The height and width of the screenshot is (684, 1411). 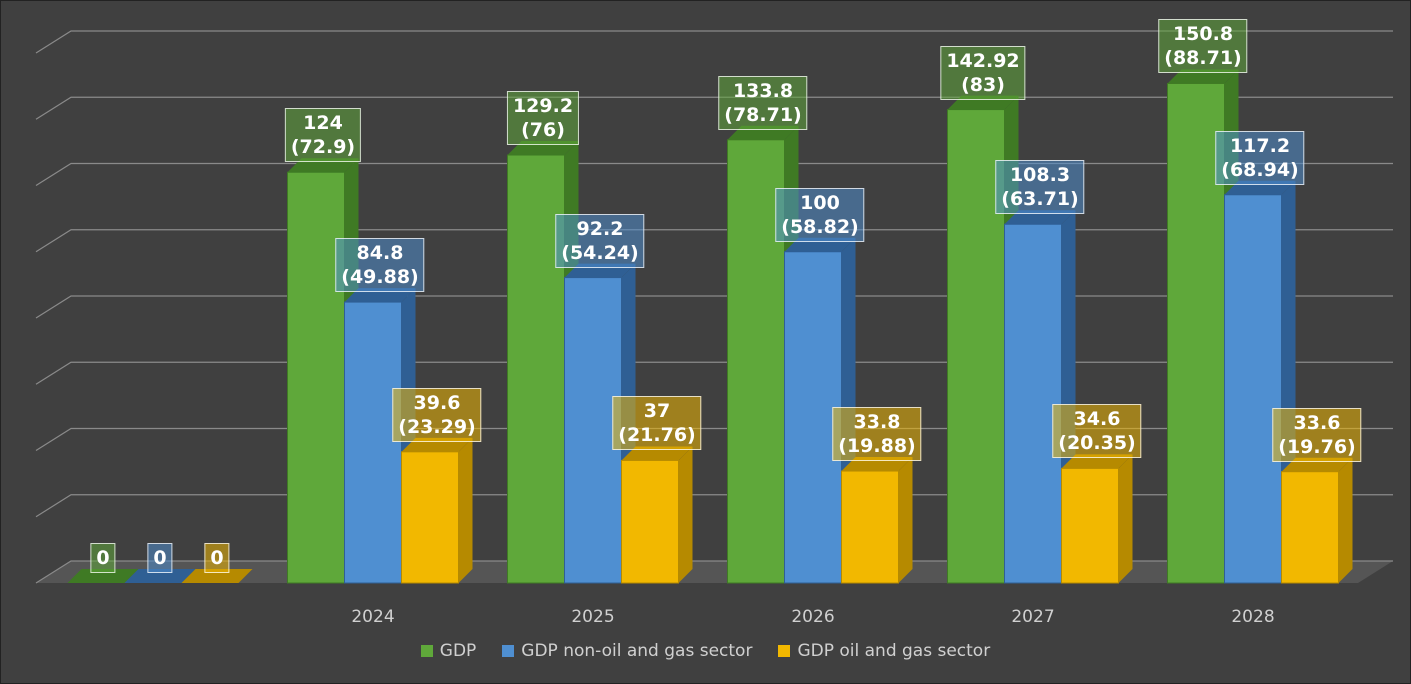 I want to click on data-label: 39.6 (23.29), so click(x=437, y=414).